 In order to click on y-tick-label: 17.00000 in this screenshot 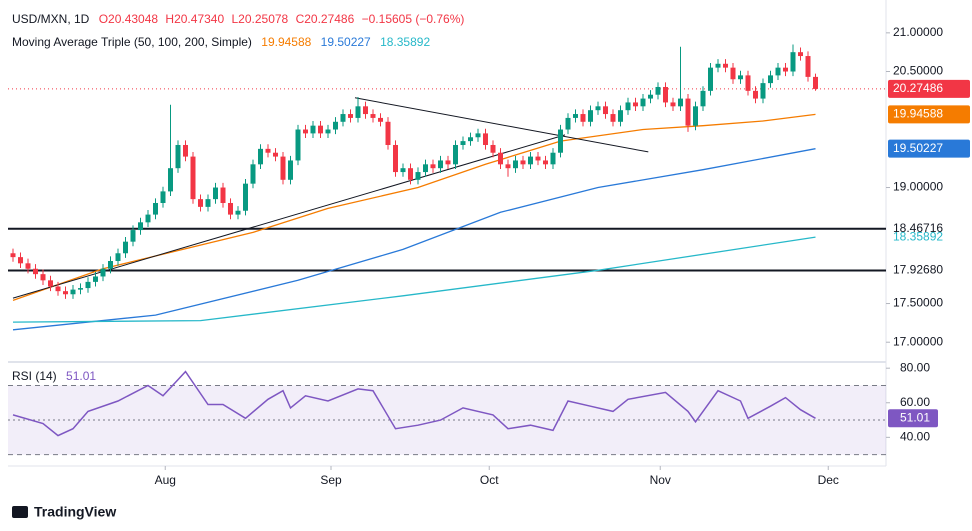, I will do `click(918, 341)`.